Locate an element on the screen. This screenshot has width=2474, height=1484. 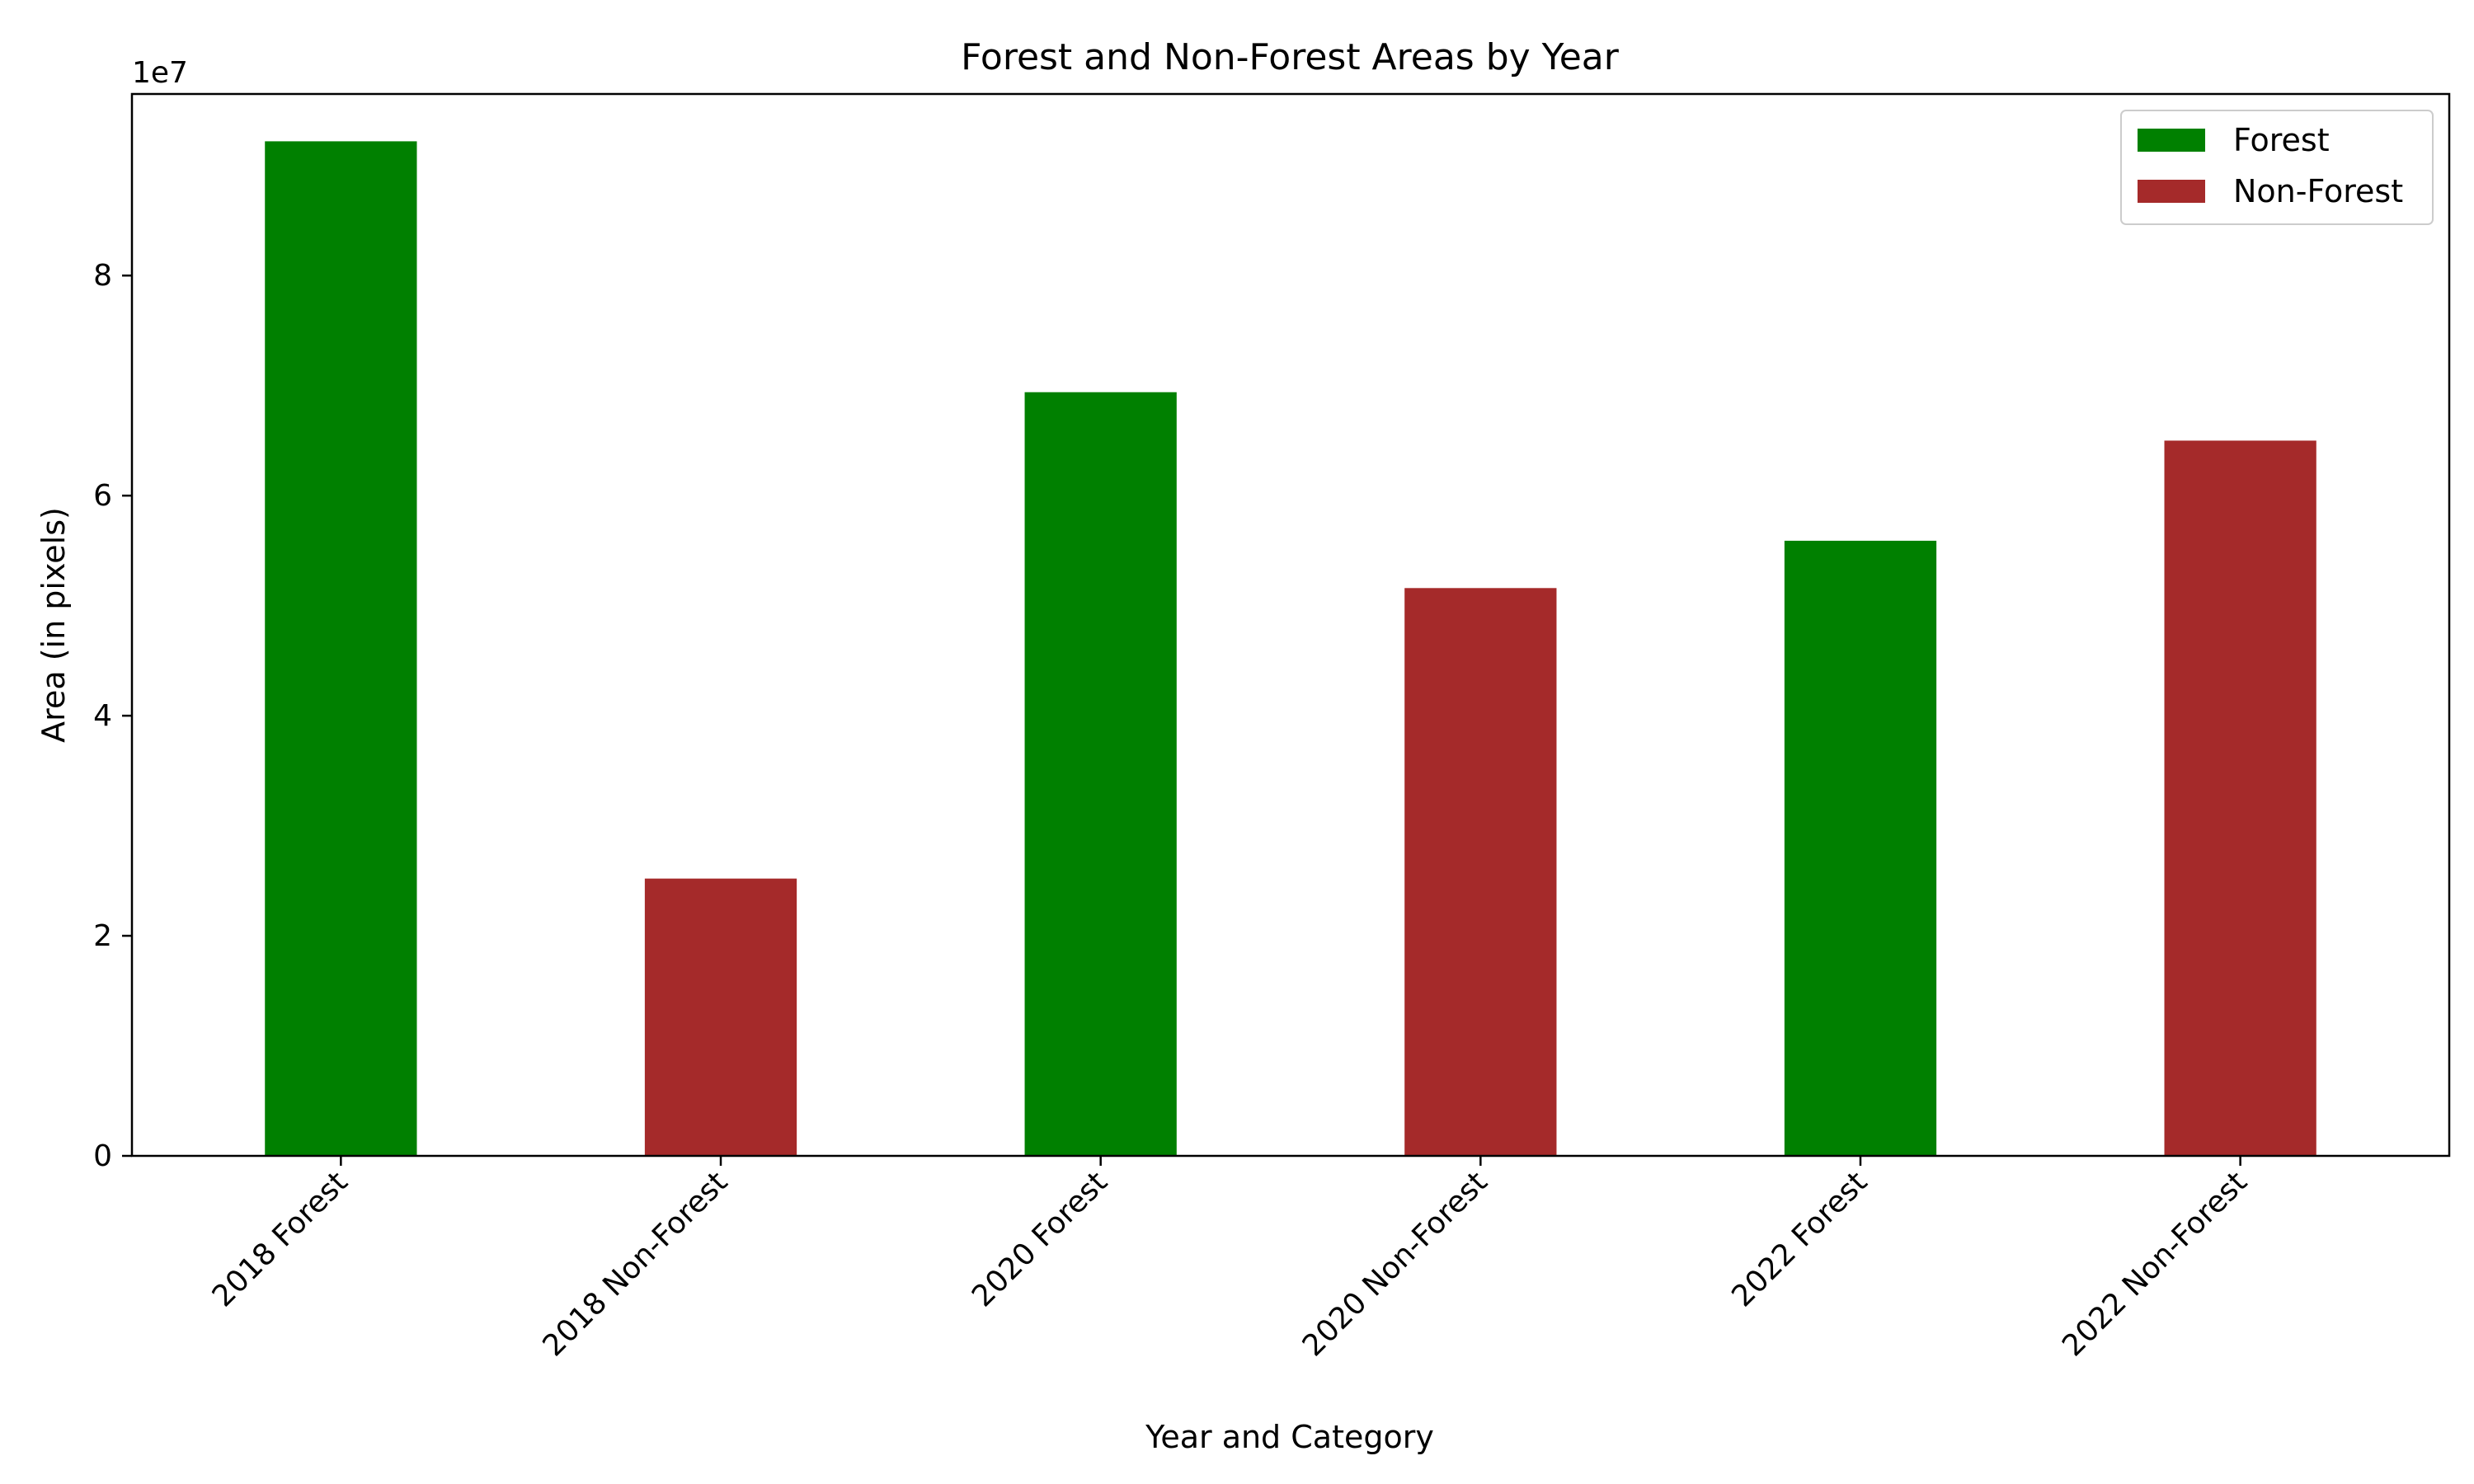
legend: Forest Non-Forest is located at coordinates (2277, 167).